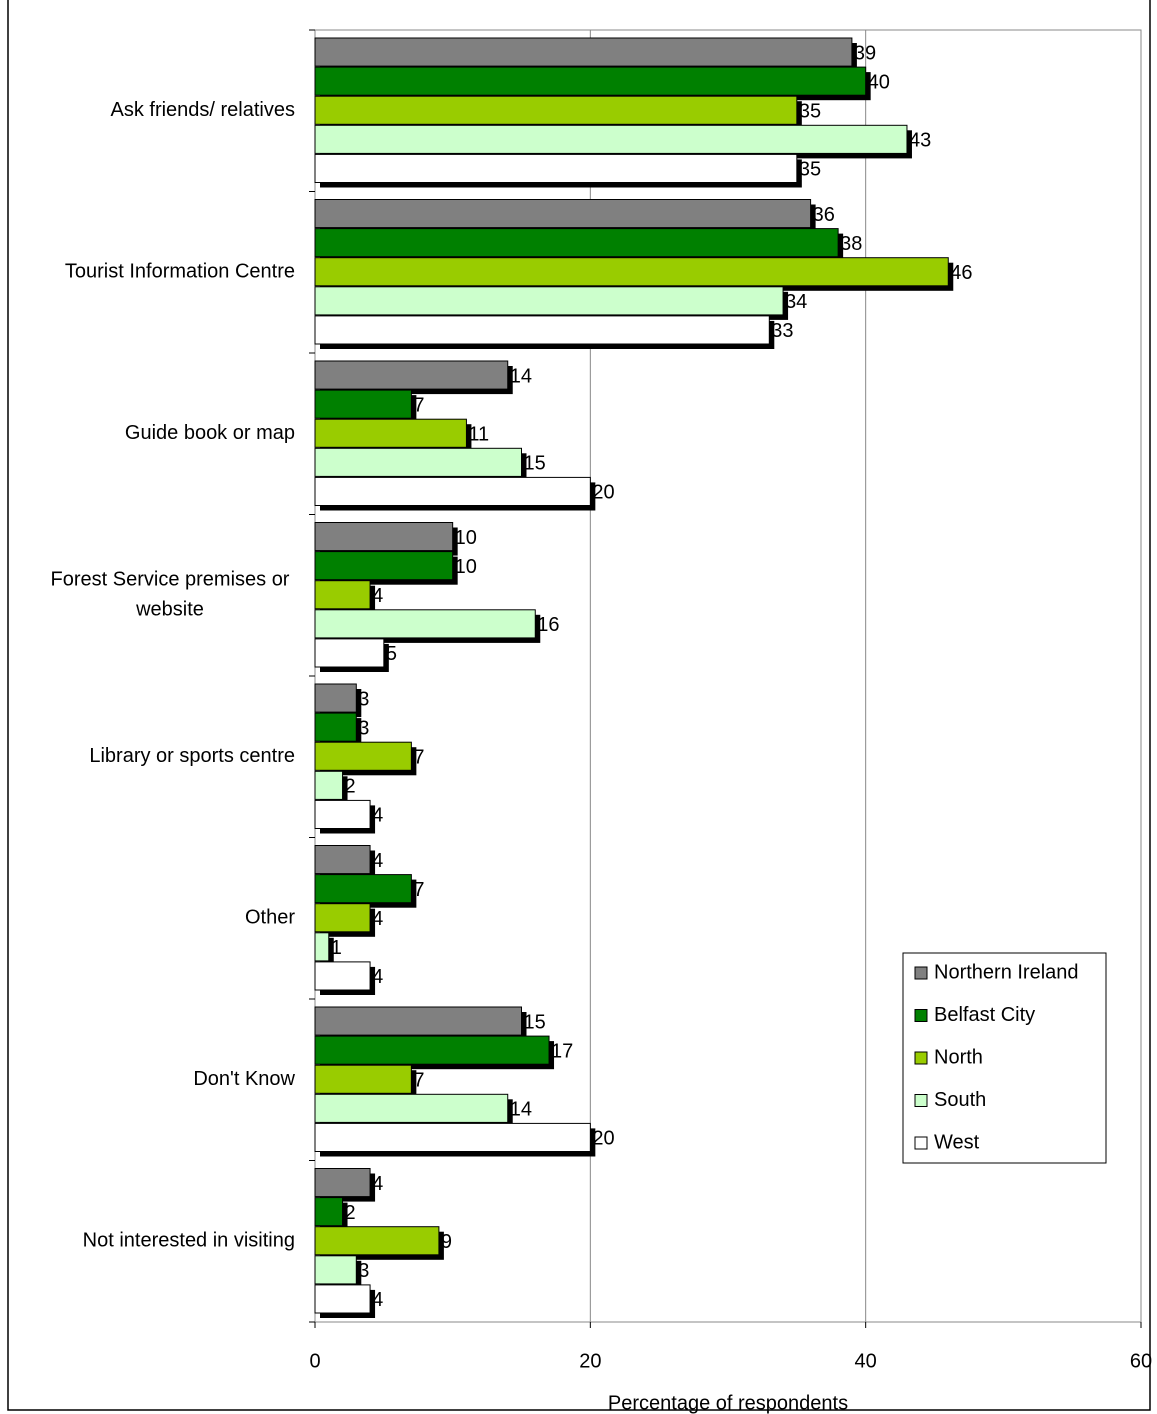 The image size is (1157, 1414). Describe the element at coordinates (1141, 1361) in the screenshot. I see `x-tick-label: 60` at that location.